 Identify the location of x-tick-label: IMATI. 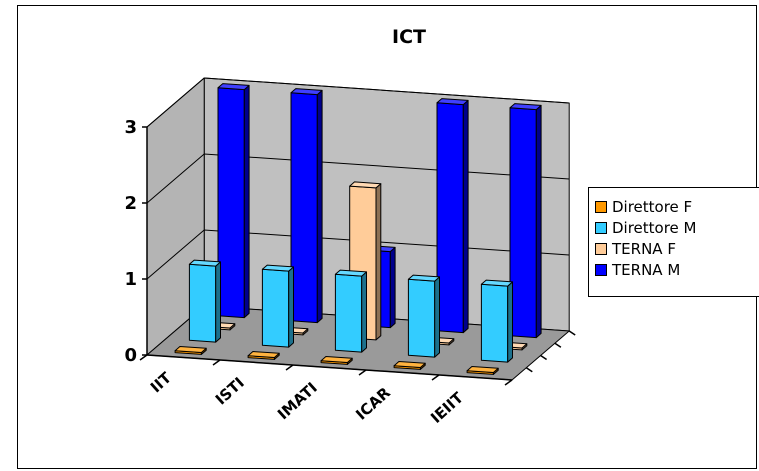
(297, 401).